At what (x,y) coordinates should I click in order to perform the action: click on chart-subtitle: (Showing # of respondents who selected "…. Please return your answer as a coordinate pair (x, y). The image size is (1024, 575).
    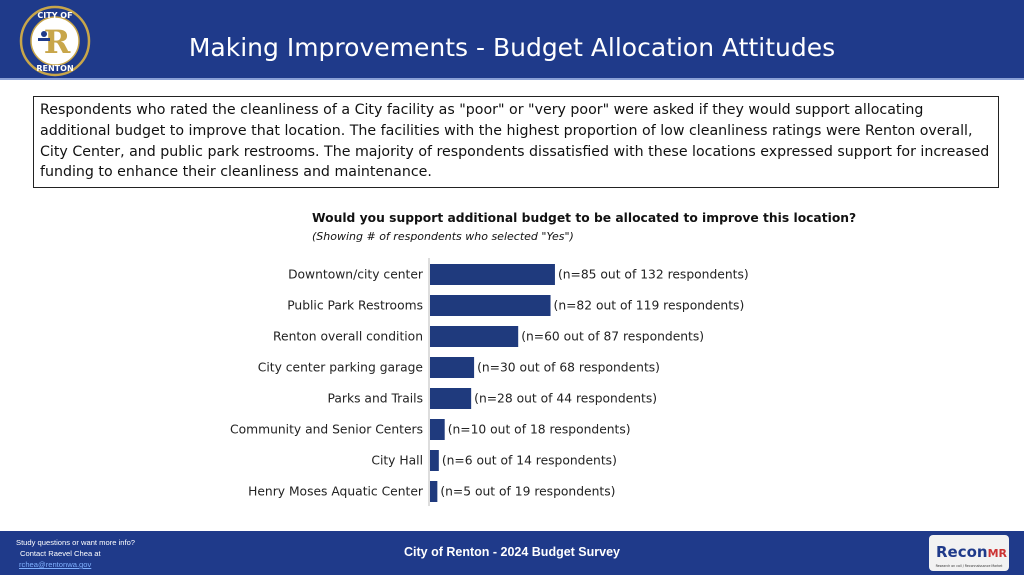
    Looking at the image, I should click on (443, 236).